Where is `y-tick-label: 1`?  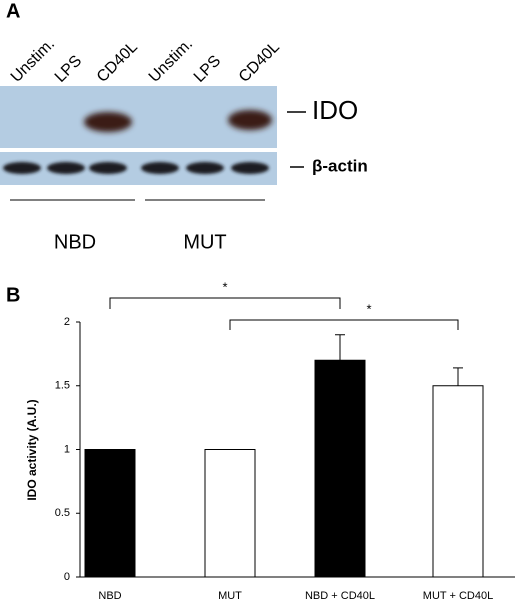 y-tick-label: 1 is located at coordinates (67, 449).